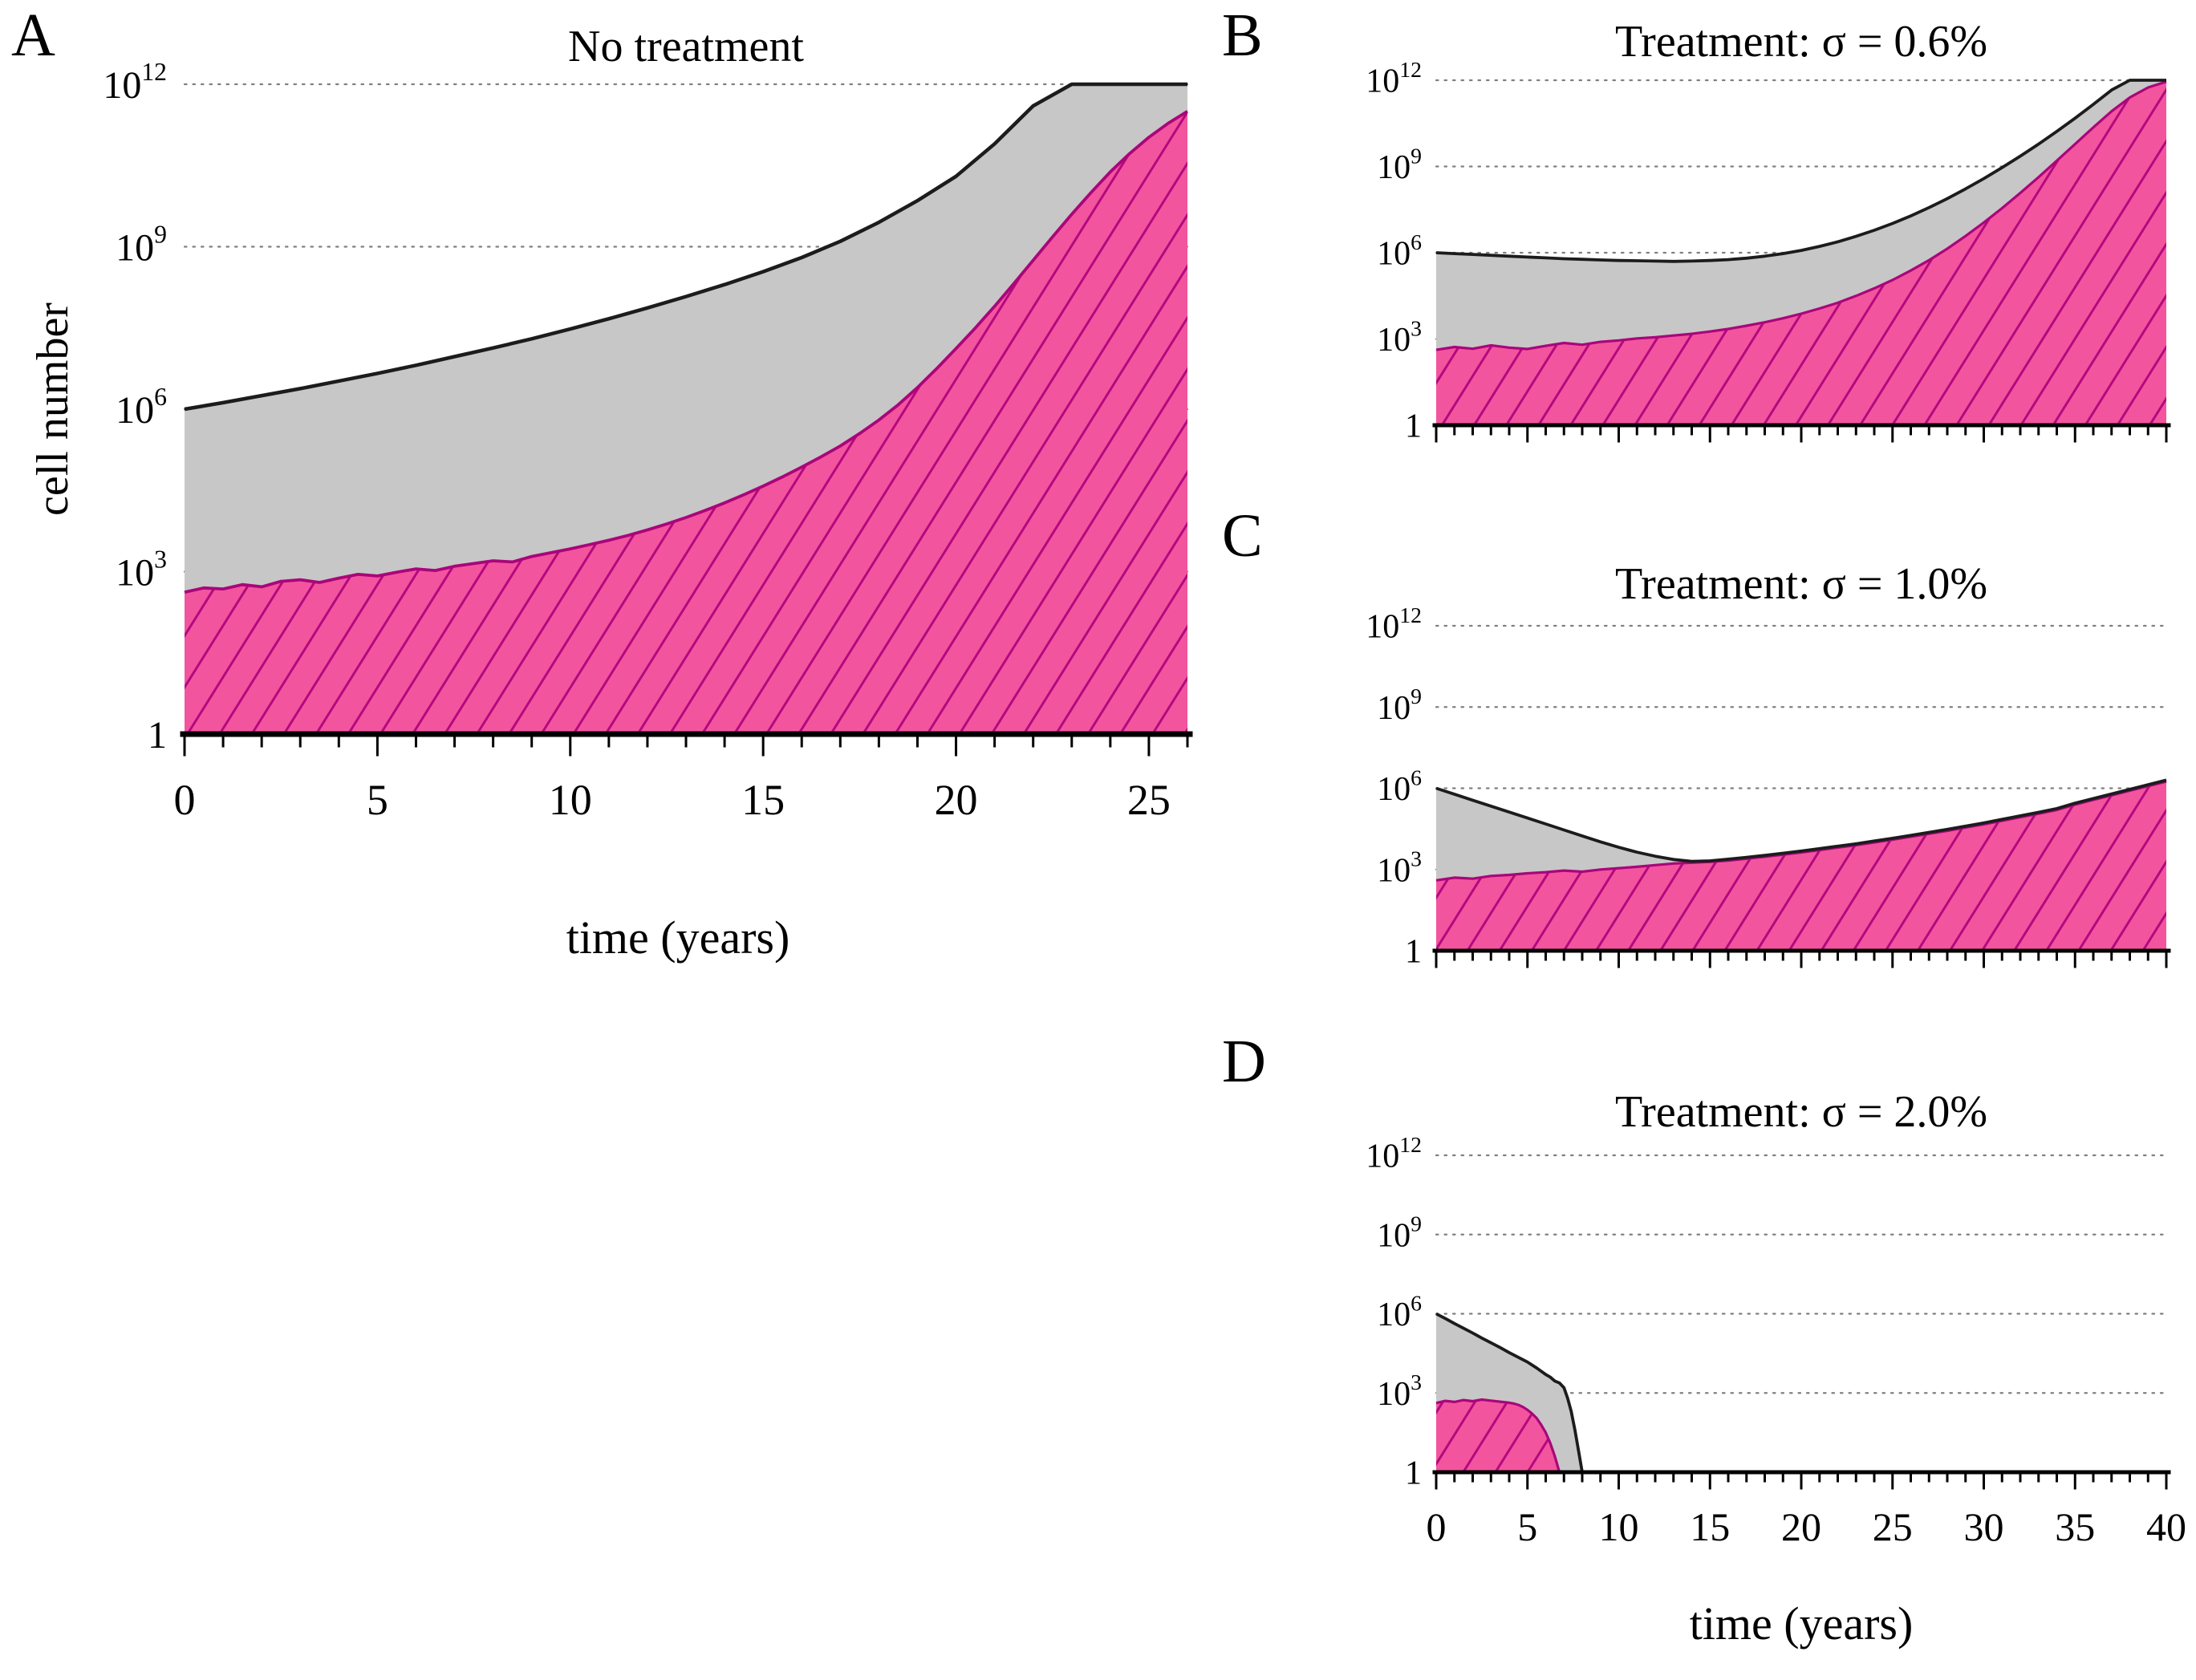 Image resolution: width=2196 pixels, height=1680 pixels. What do you see at coordinates (1801, 1623) in the screenshot?
I see `x-axis-label-right: time (years)` at bounding box center [1801, 1623].